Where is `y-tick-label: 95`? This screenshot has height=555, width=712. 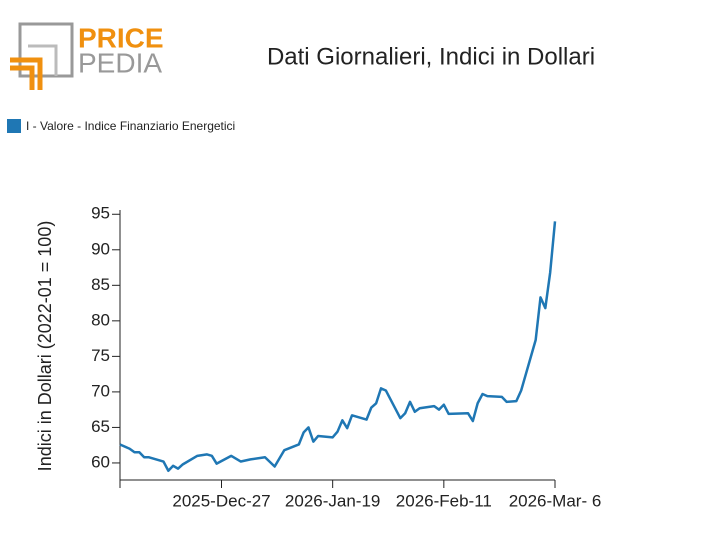
y-tick-label: 95 is located at coordinates (100, 213).